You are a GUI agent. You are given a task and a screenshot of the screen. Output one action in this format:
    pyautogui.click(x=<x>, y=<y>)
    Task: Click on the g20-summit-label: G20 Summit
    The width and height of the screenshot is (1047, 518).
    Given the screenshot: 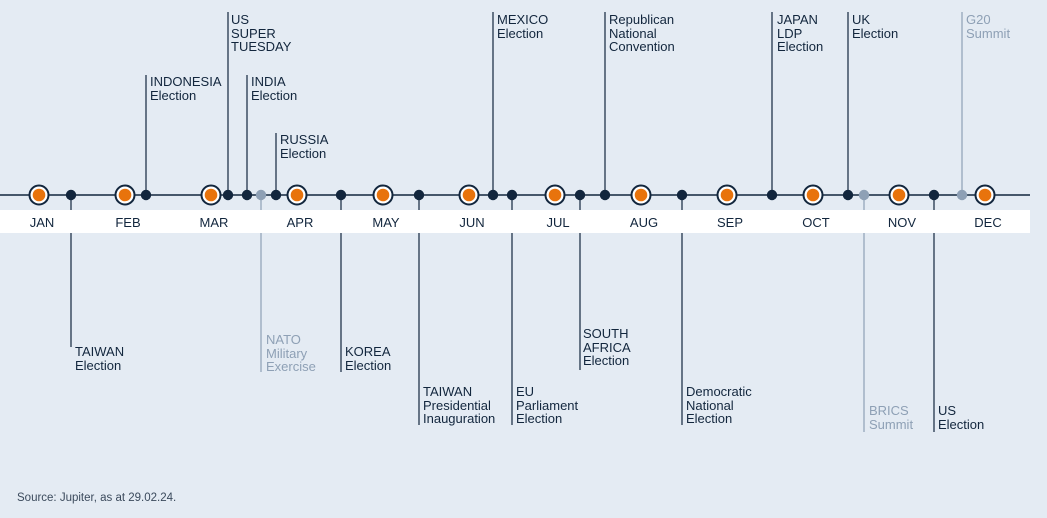 What is the action you would take?
    pyautogui.click(x=988, y=26)
    